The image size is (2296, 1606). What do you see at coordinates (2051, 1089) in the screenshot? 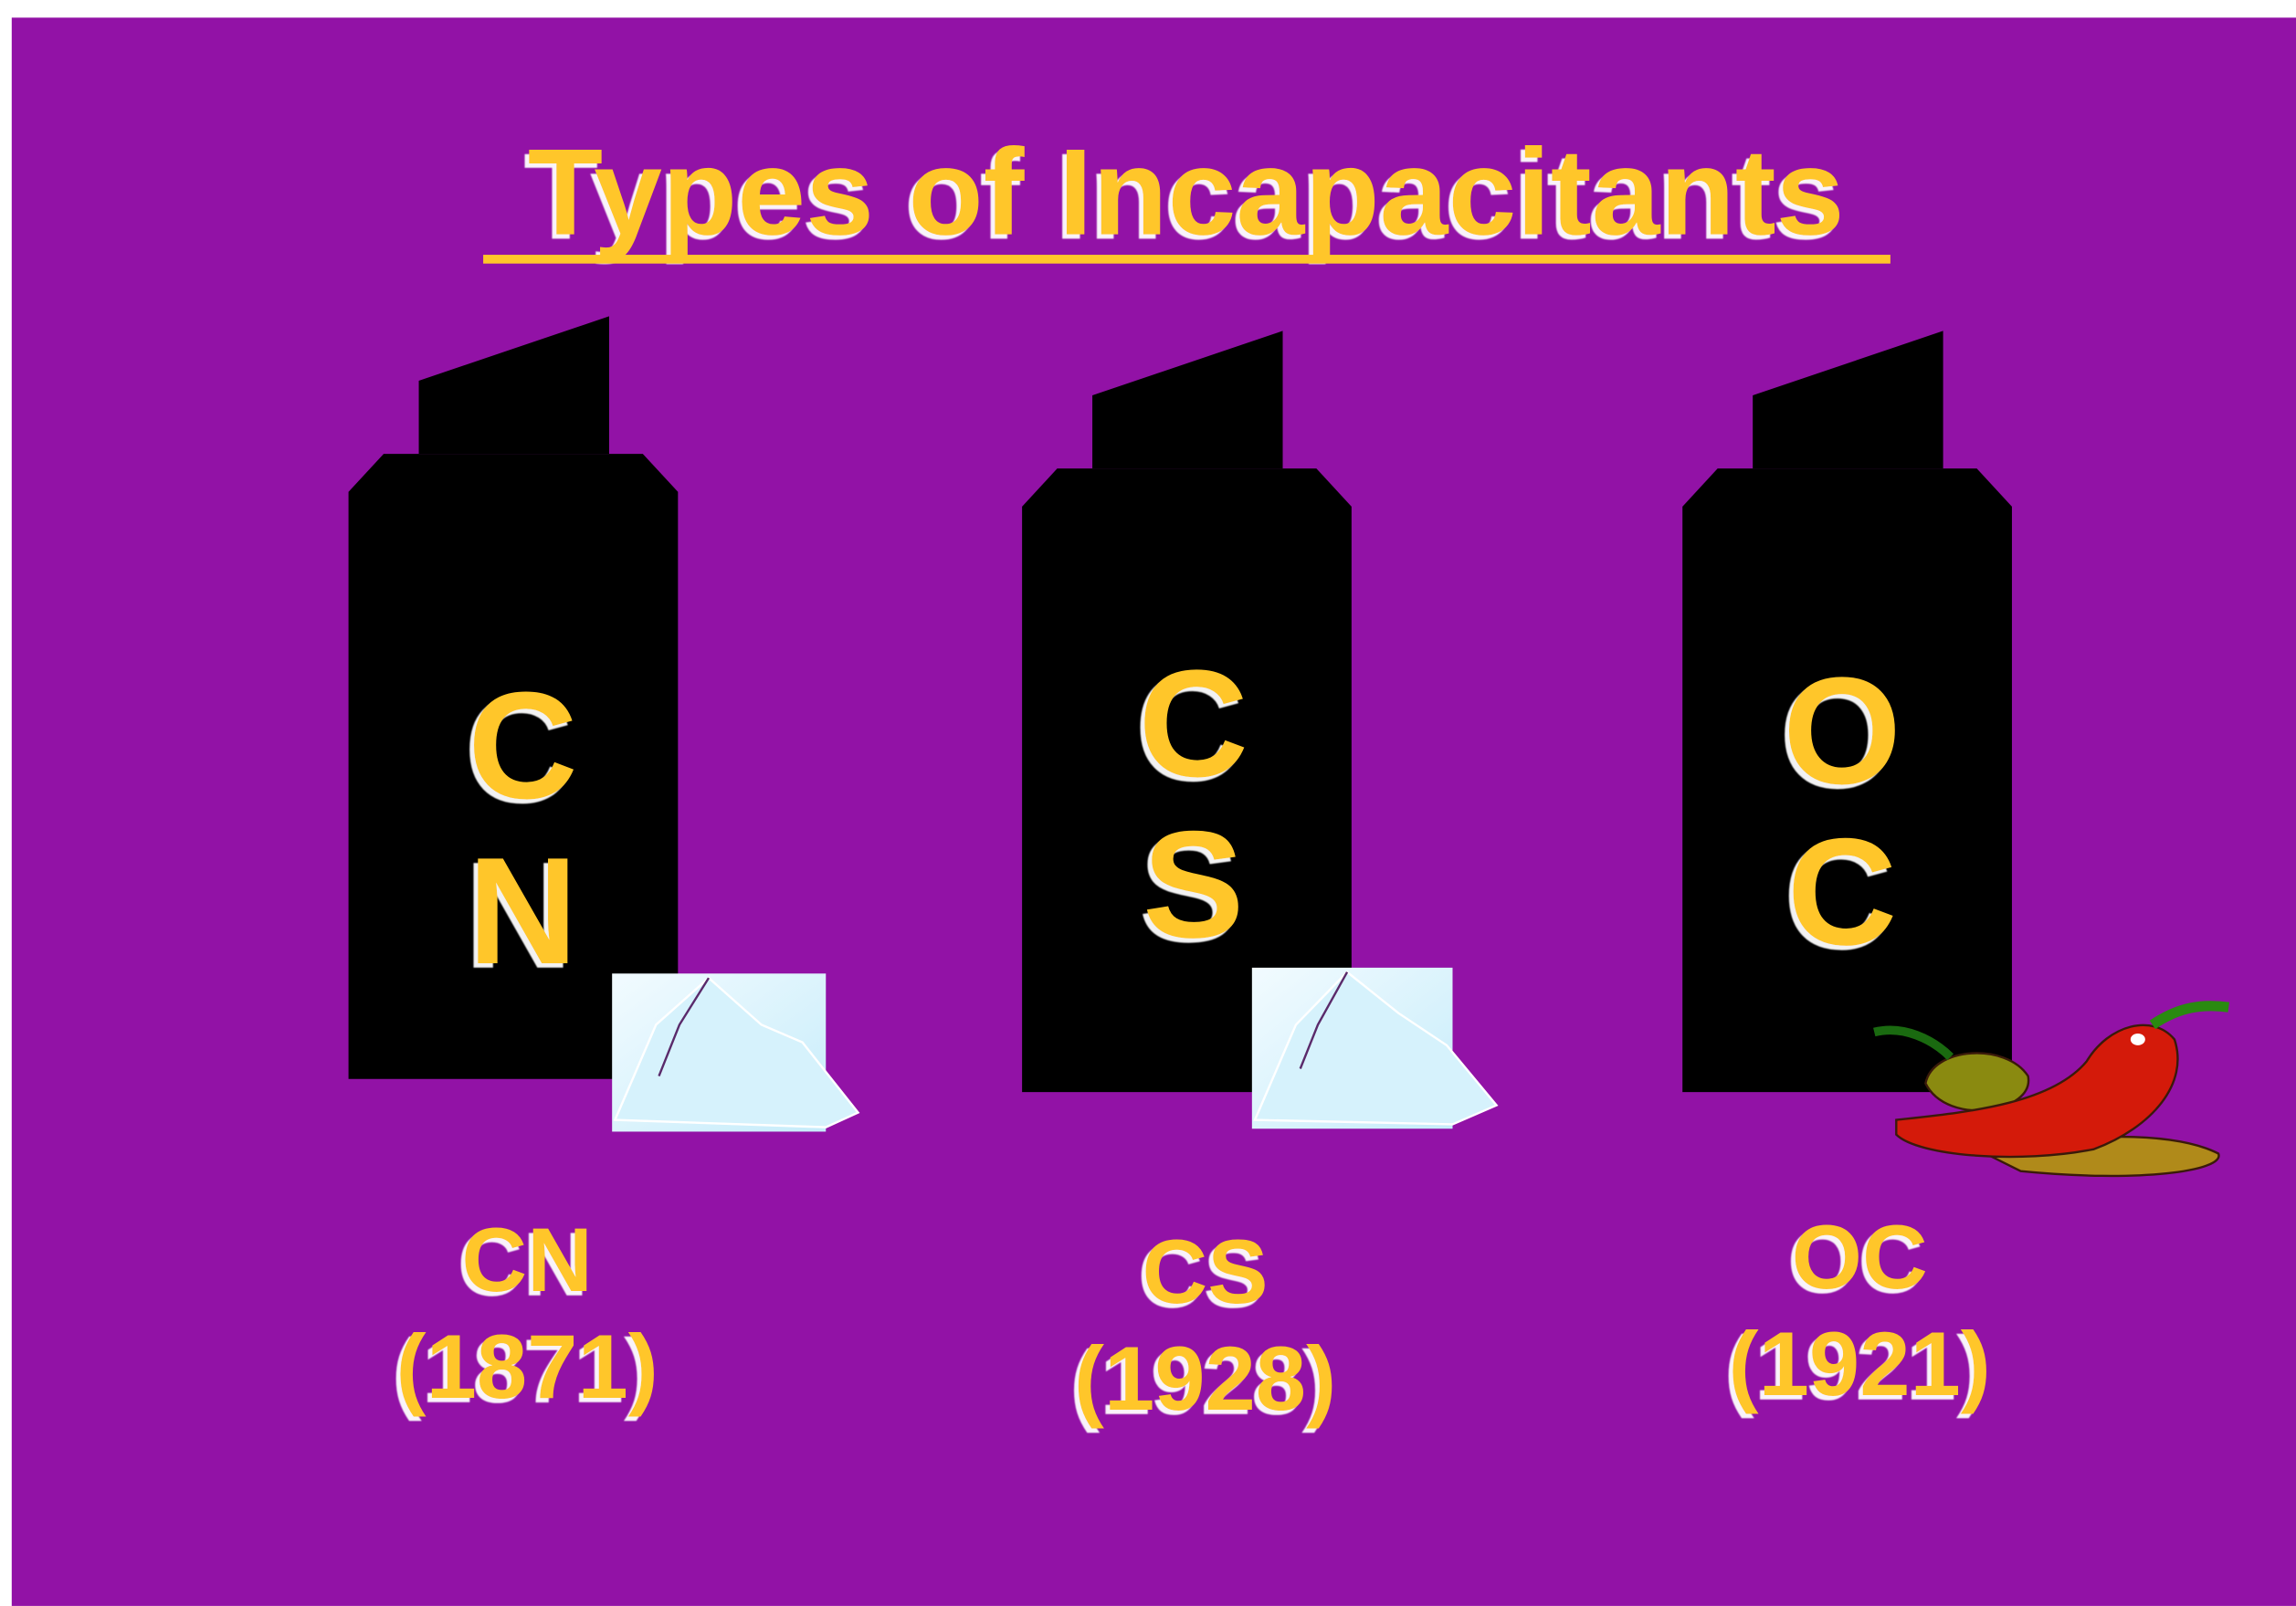
I see `peppers` at bounding box center [2051, 1089].